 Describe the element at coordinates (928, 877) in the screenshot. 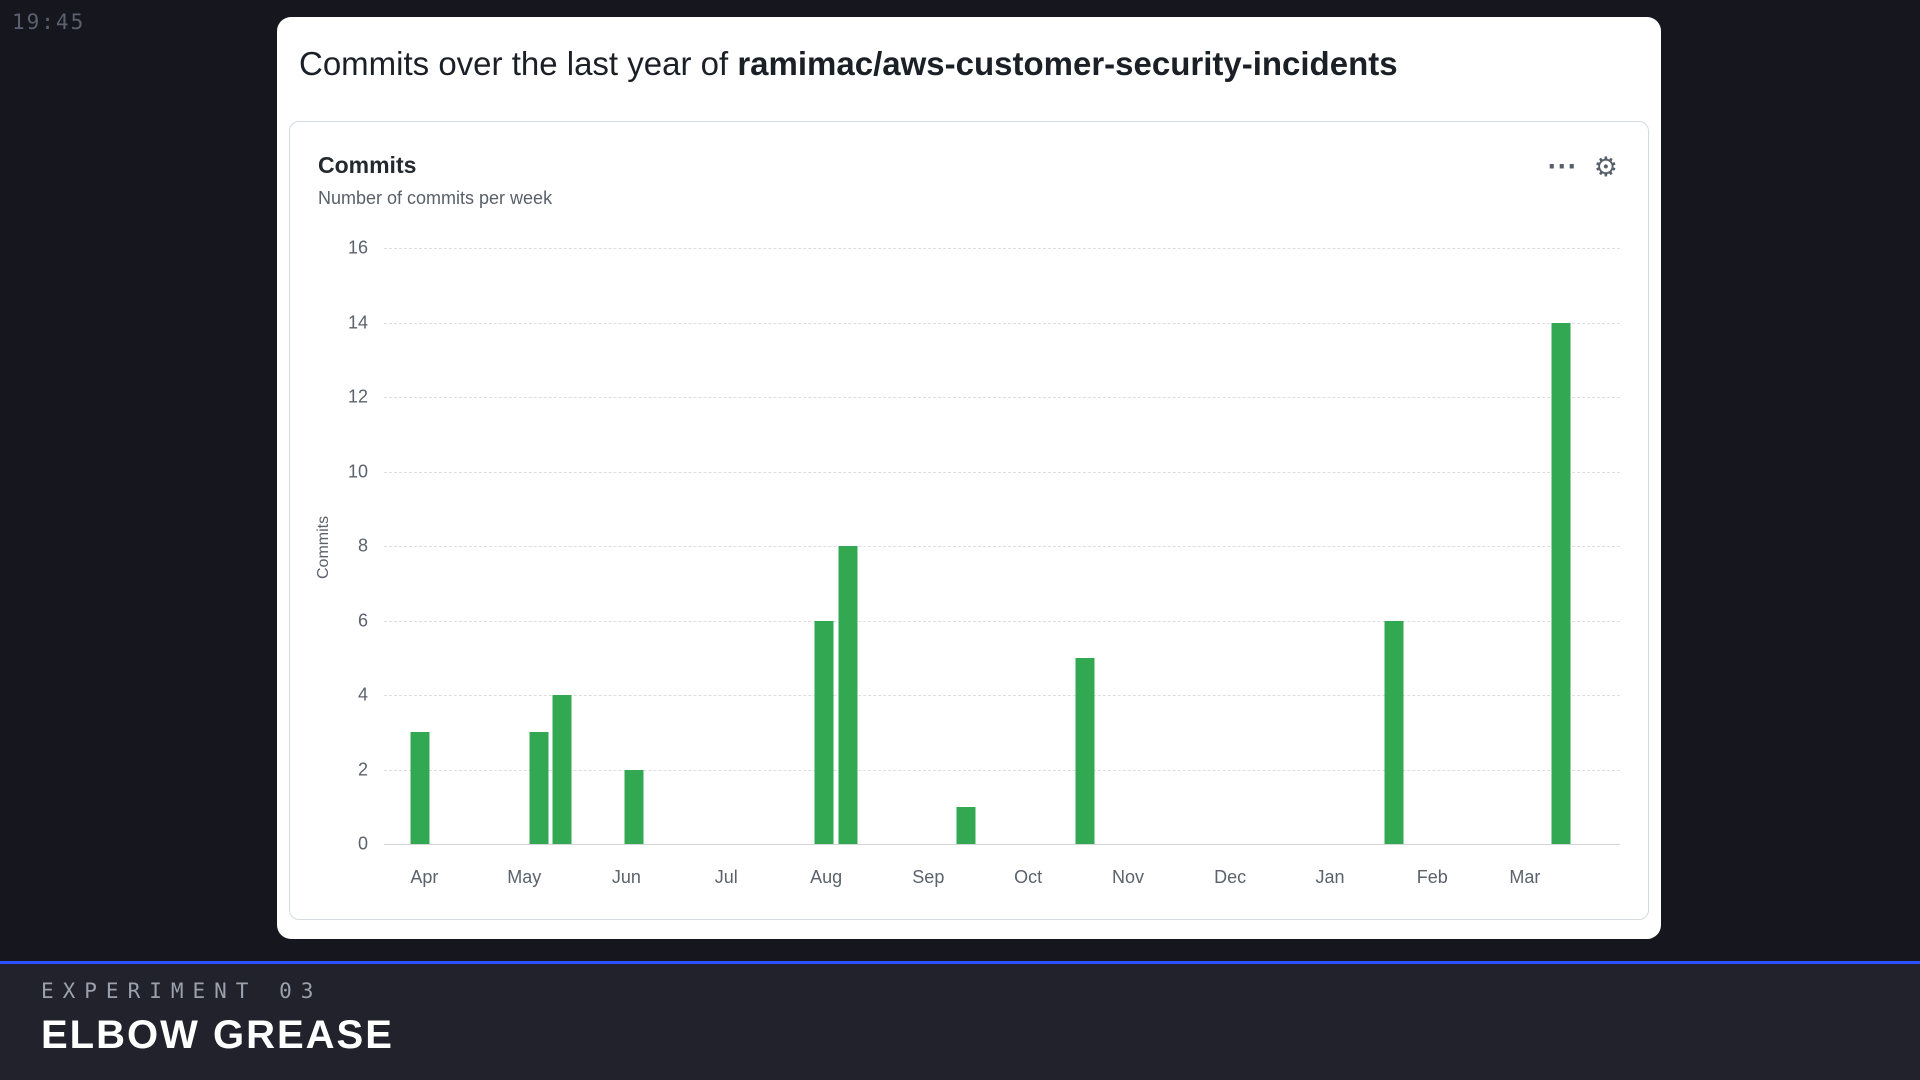

I see `x-tick-sep: Sep` at that location.